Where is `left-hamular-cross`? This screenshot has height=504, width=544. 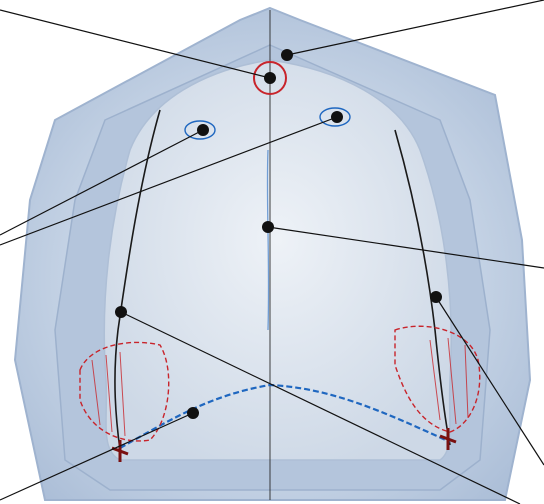 left-hamular-cross is located at coordinates (448, 439).